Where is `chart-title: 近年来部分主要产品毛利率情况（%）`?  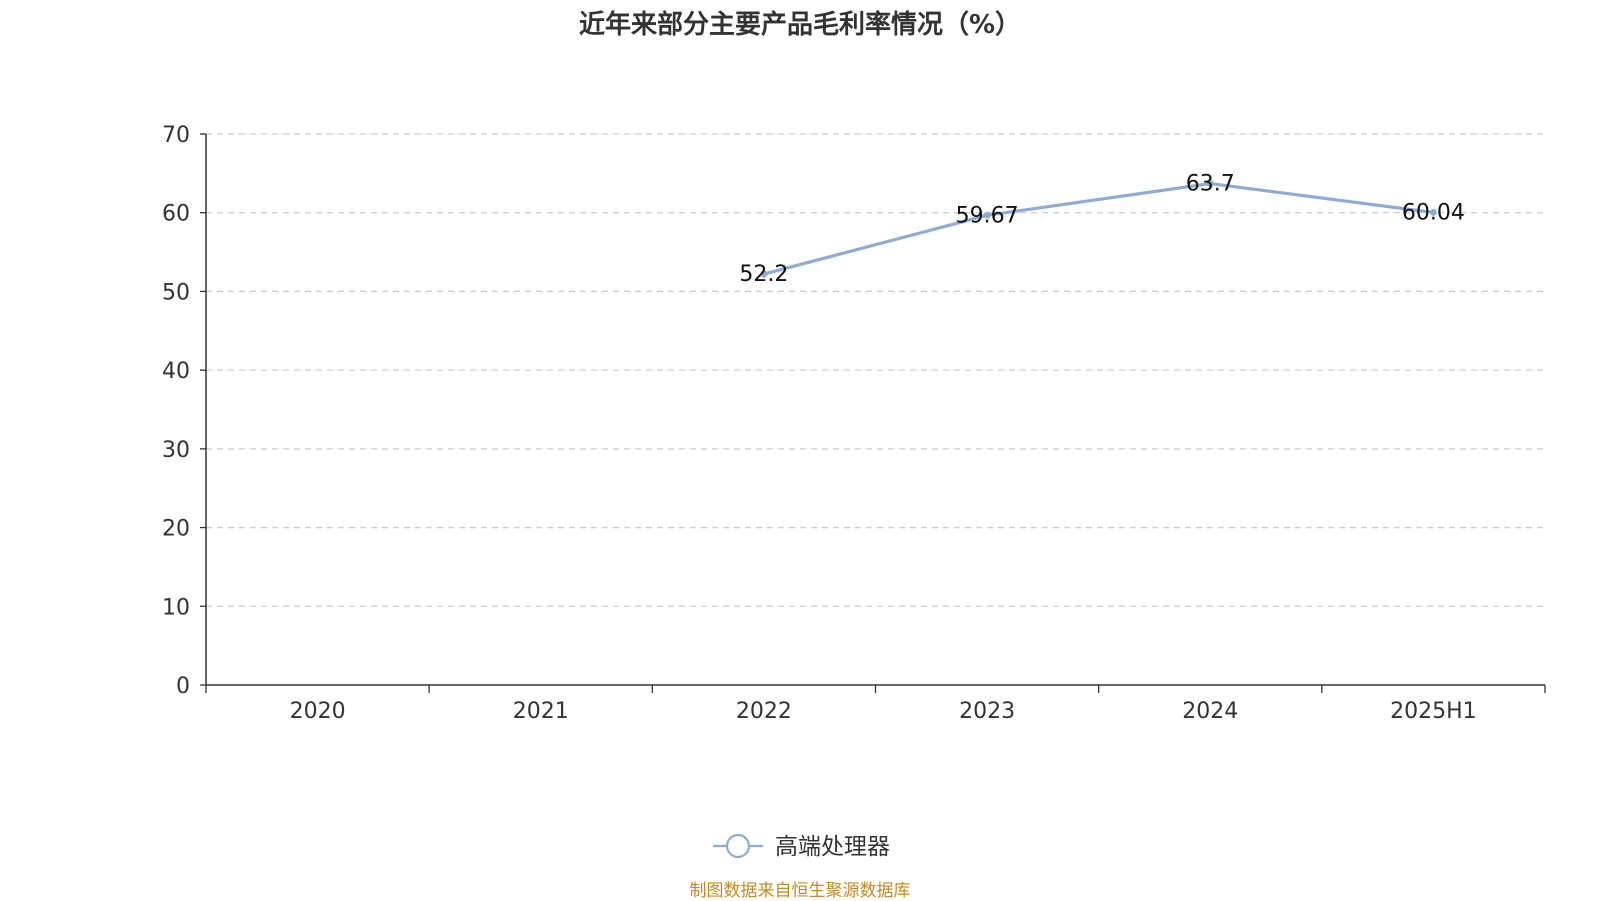 chart-title: 近年来部分主要产品毛利率情况（%） is located at coordinates (800, 25).